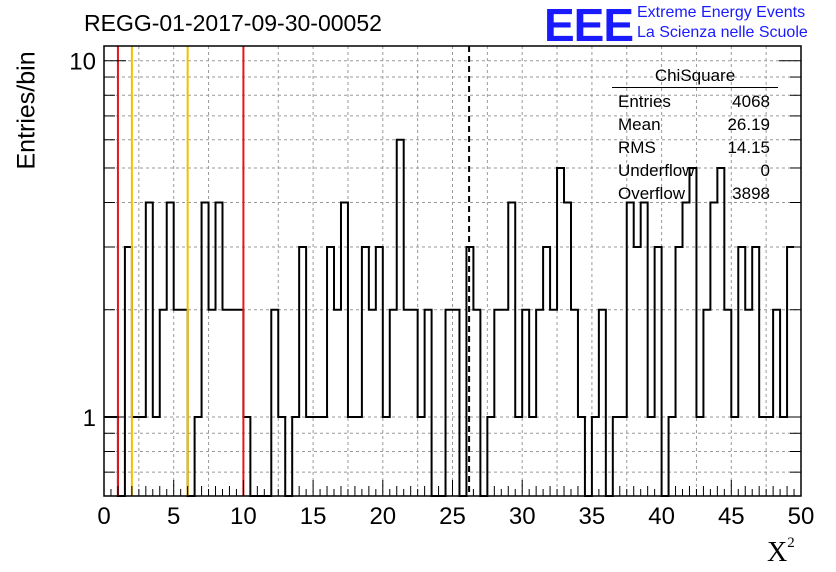 This screenshot has height=572, width=836. Describe the element at coordinates (89, 418) in the screenshot. I see `y-tick-label: 1` at that location.